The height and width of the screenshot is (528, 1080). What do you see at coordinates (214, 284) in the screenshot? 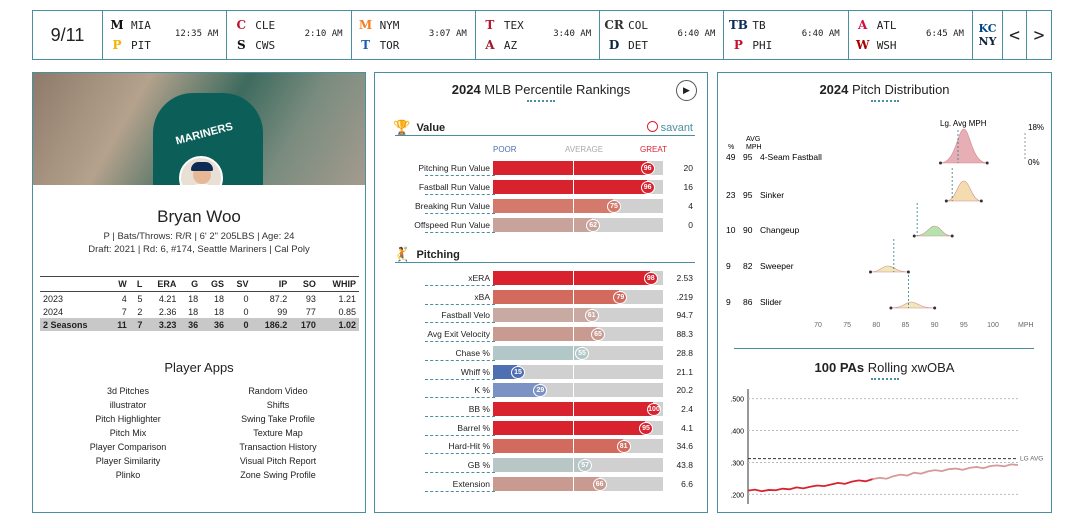
I see `stats-header: GS` at bounding box center [214, 284].